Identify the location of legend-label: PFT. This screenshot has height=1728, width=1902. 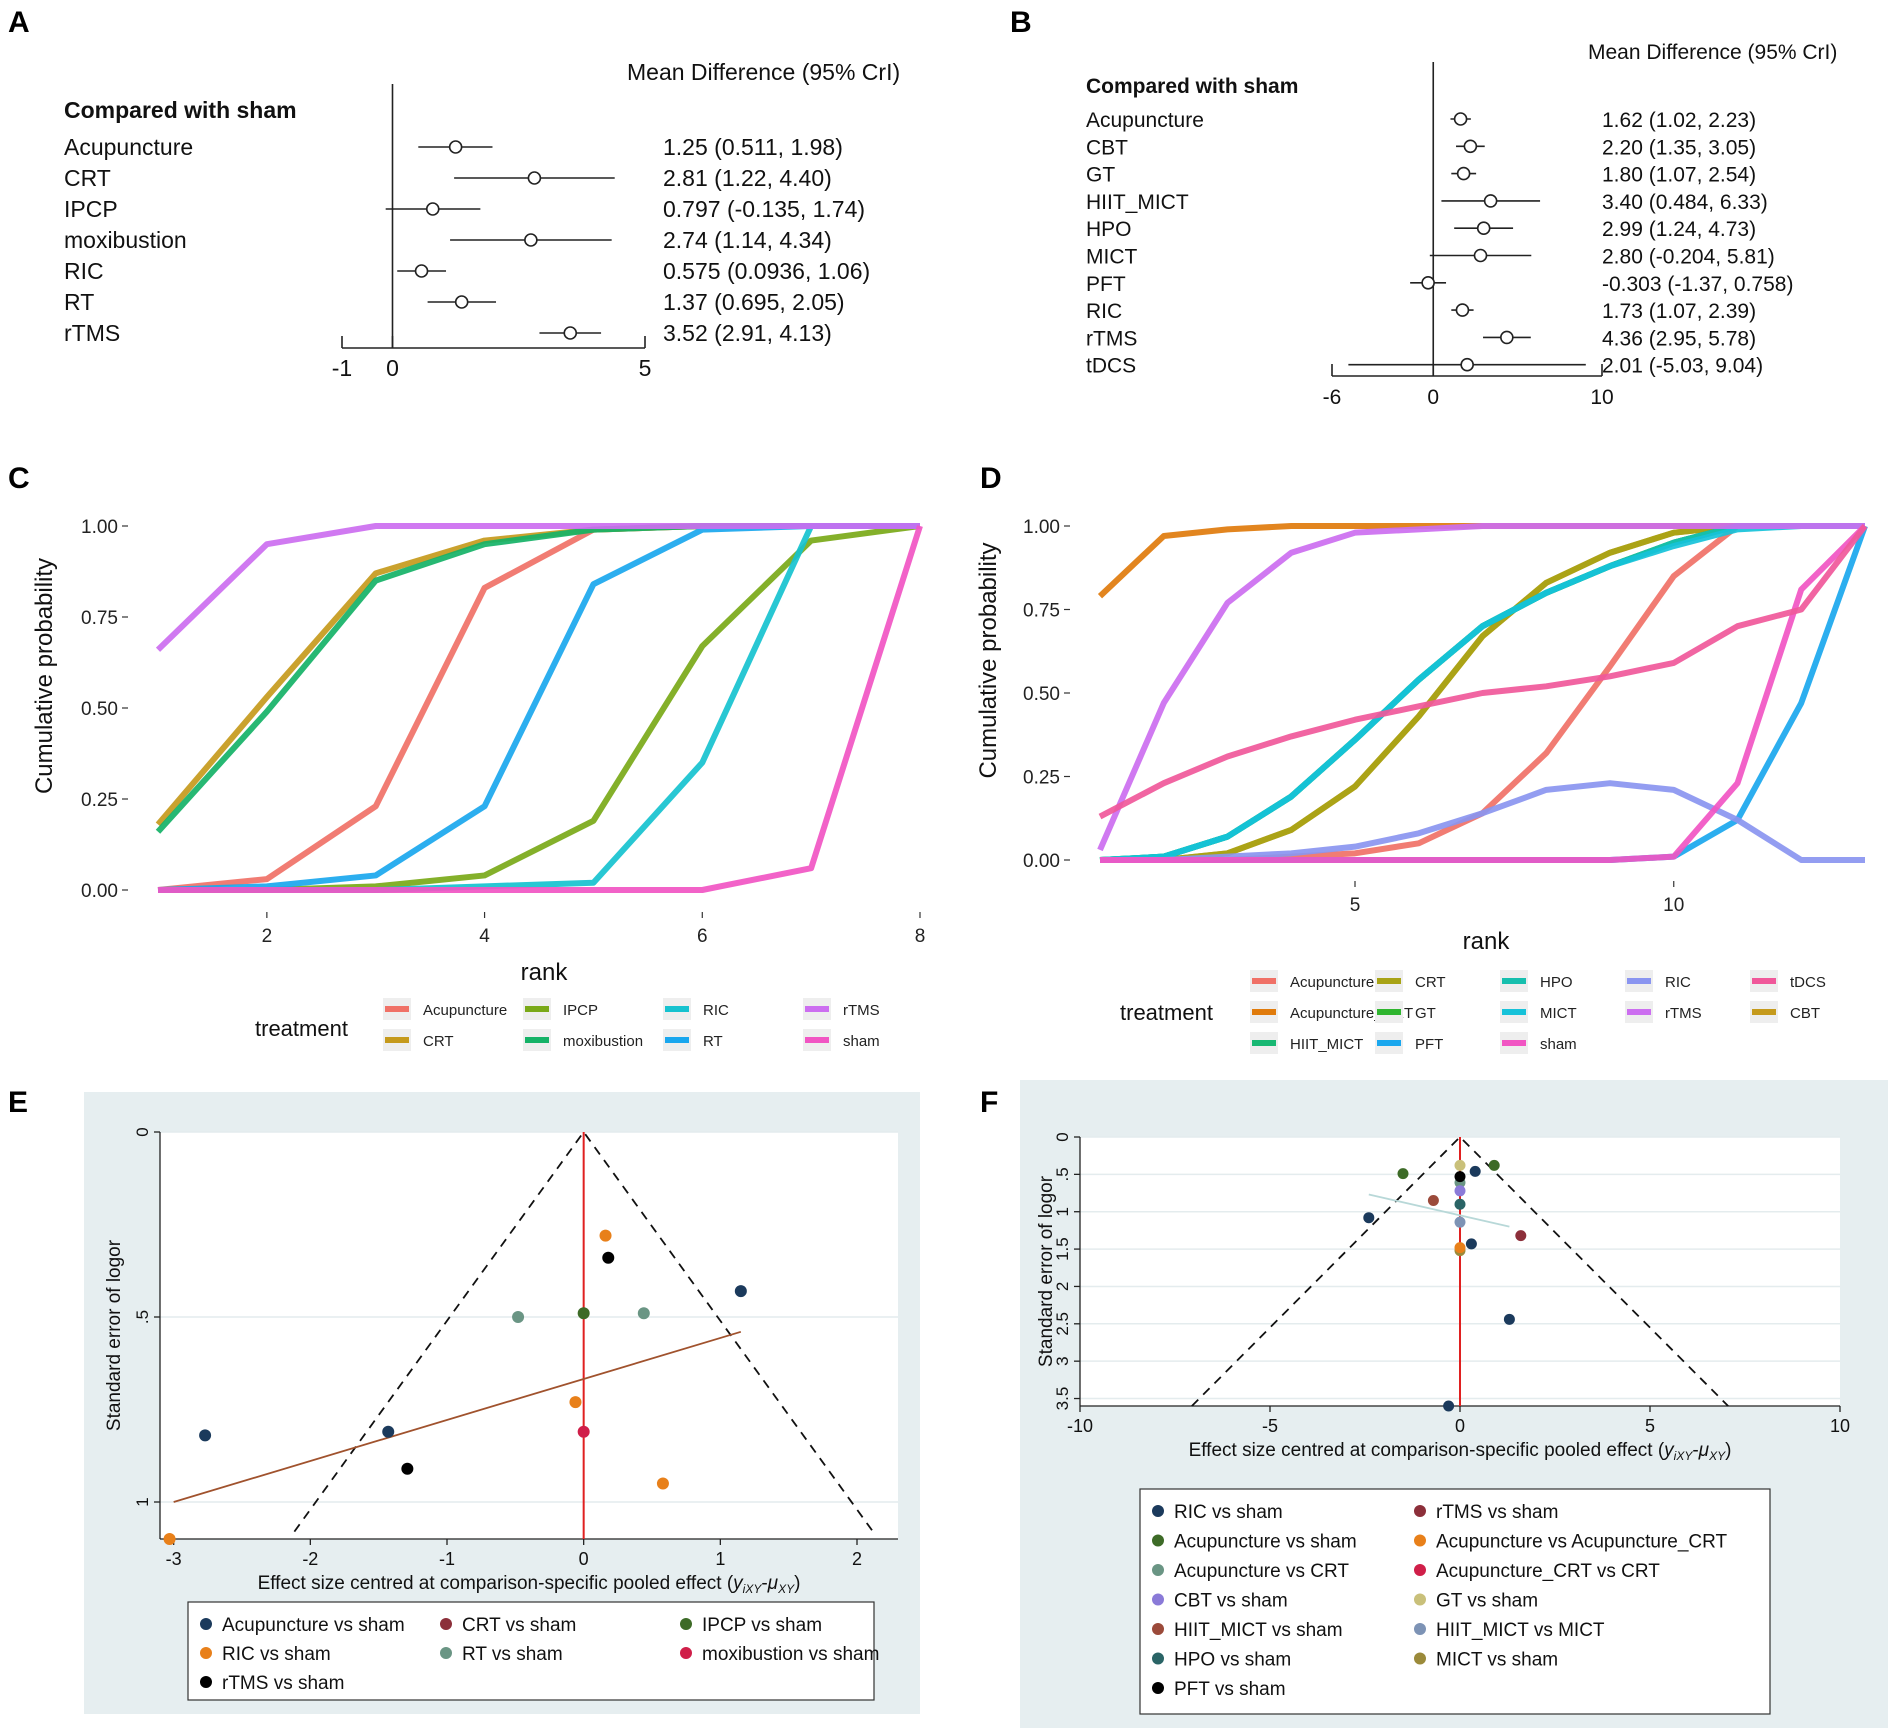
(1429, 1044).